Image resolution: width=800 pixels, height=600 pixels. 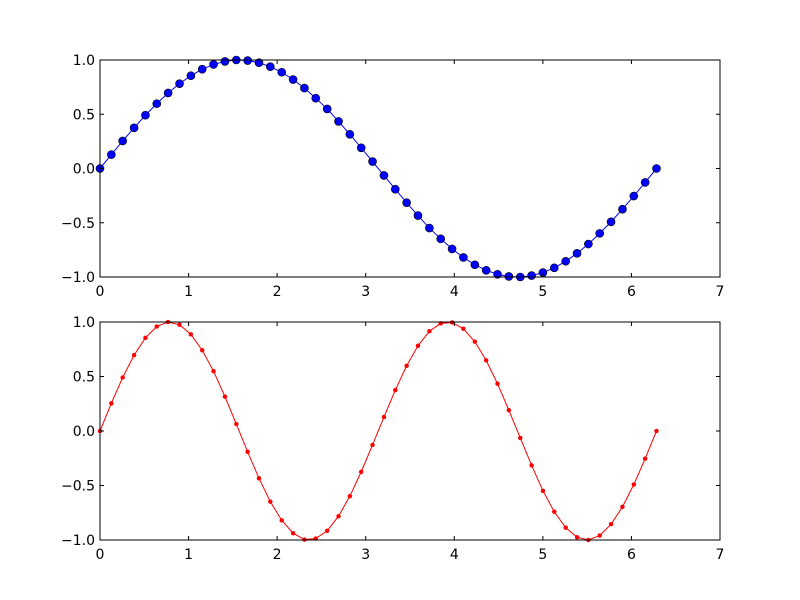 What do you see at coordinates (84, 378) in the screenshot?
I see `y-tick-label: 0.5` at bounding box center [84, 378].